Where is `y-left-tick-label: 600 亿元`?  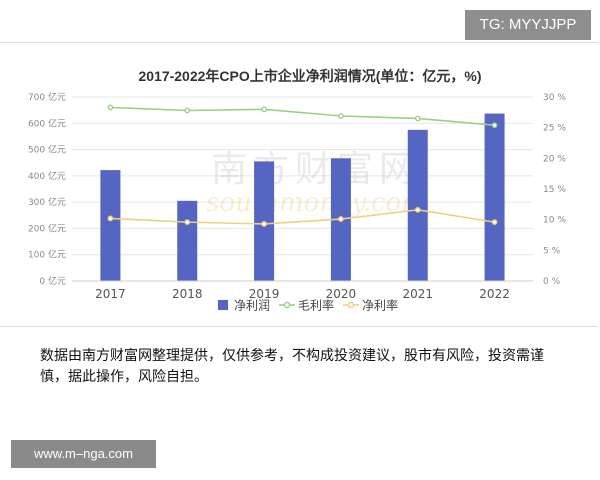
y-left-tick-label: 600 亿元 is located at coordinates (47, 123).